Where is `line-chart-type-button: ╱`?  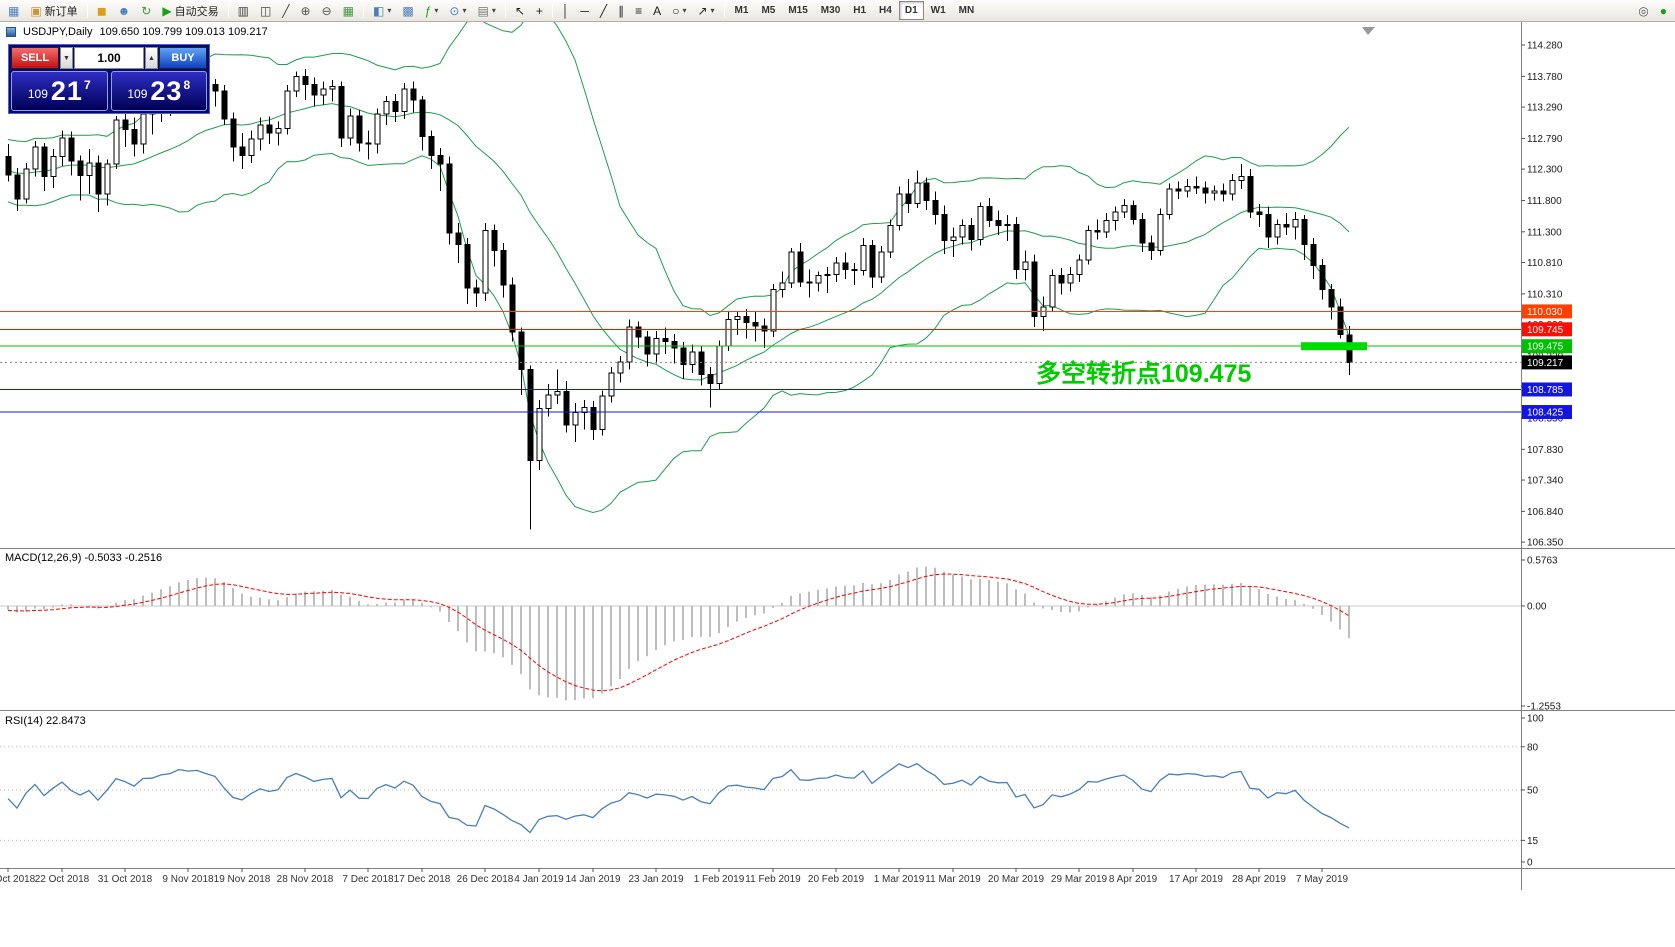
line-chart-type-button: ╱ is located at coordinates (285, 10).